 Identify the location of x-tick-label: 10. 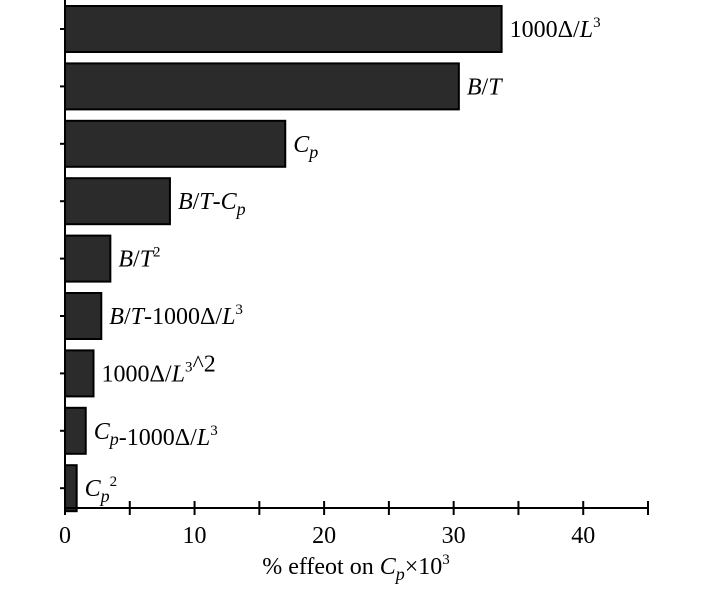
(195, 536).